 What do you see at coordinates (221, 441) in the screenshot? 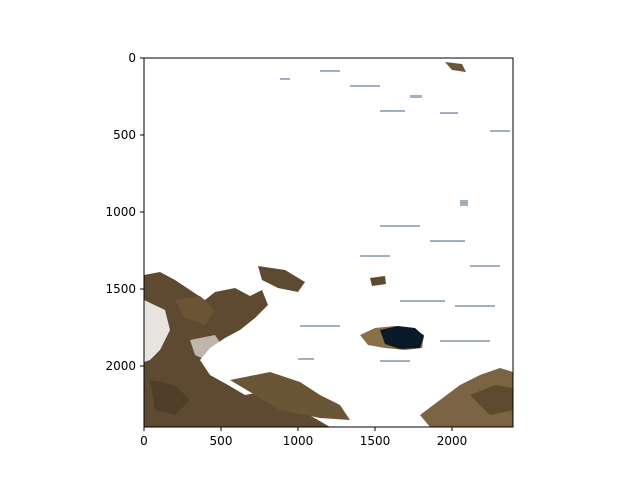
I see `x-tick-label: 500` at bounding box center [221, 441].